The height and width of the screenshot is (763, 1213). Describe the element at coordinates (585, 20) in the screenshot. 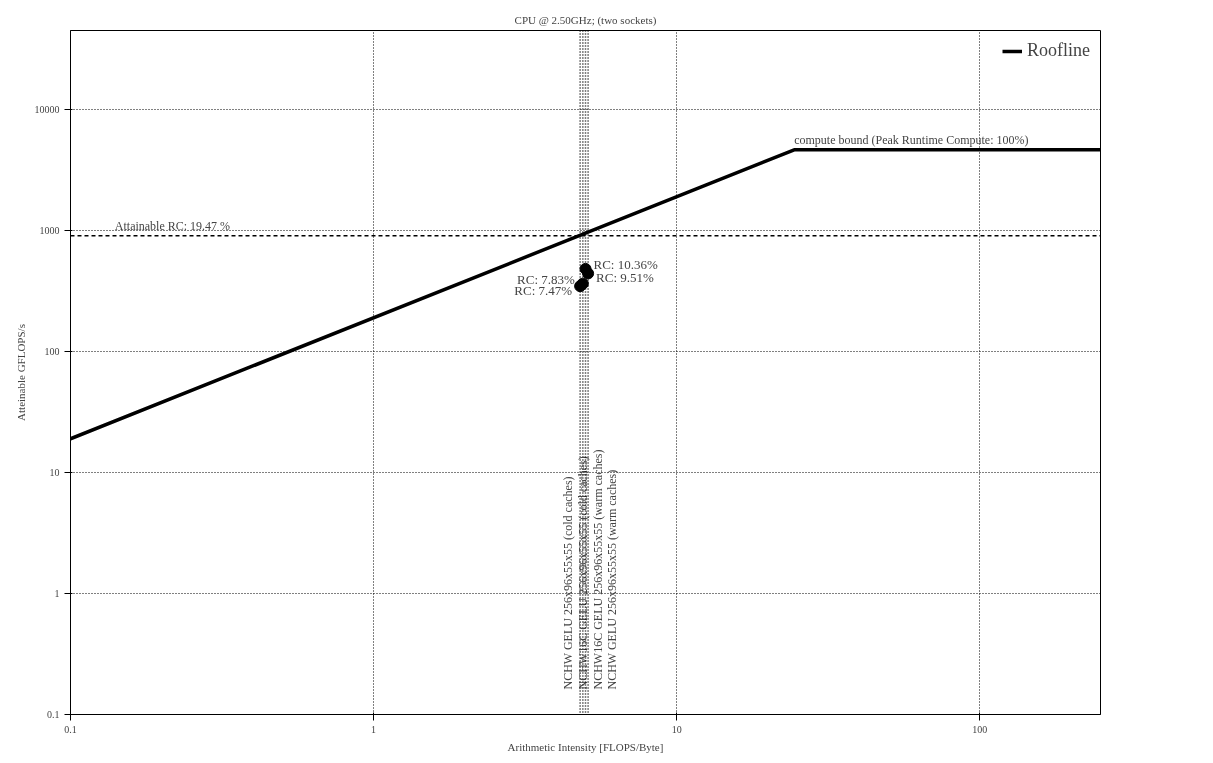

I see `chart-title: CPU @ 2.50GHz; (two sockets)` at that location.